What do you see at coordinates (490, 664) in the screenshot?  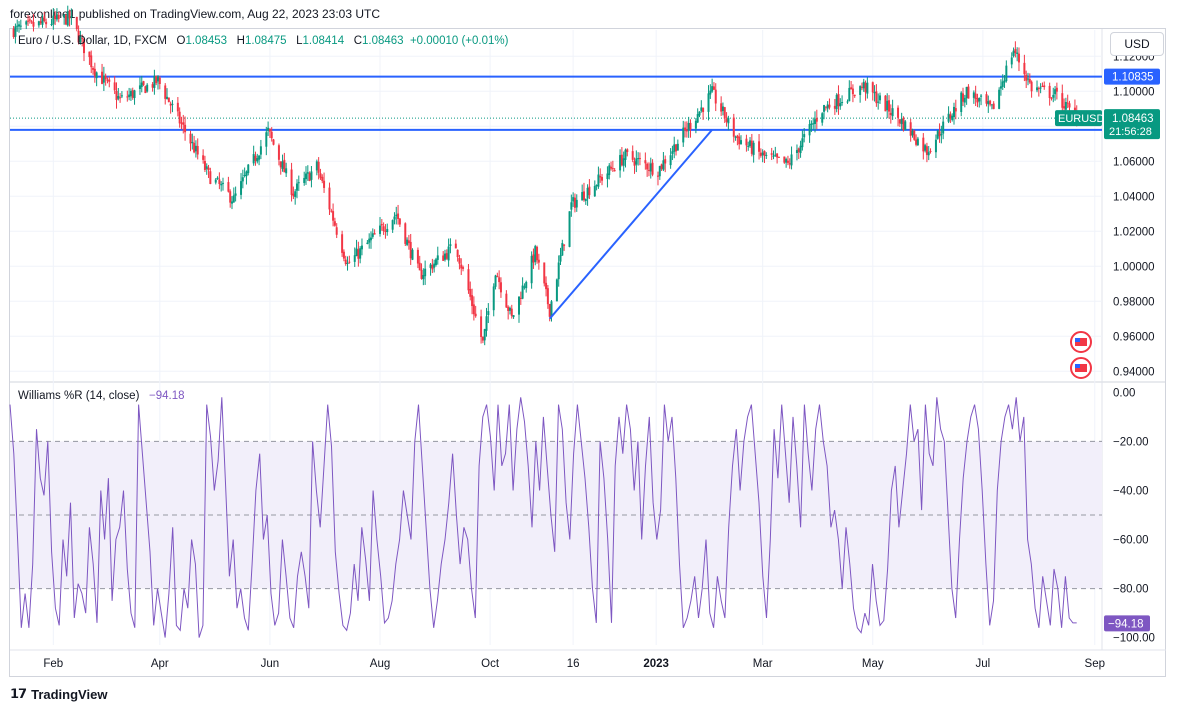 I see `time-tick-label: Oct` at bounding box center [490, 664].